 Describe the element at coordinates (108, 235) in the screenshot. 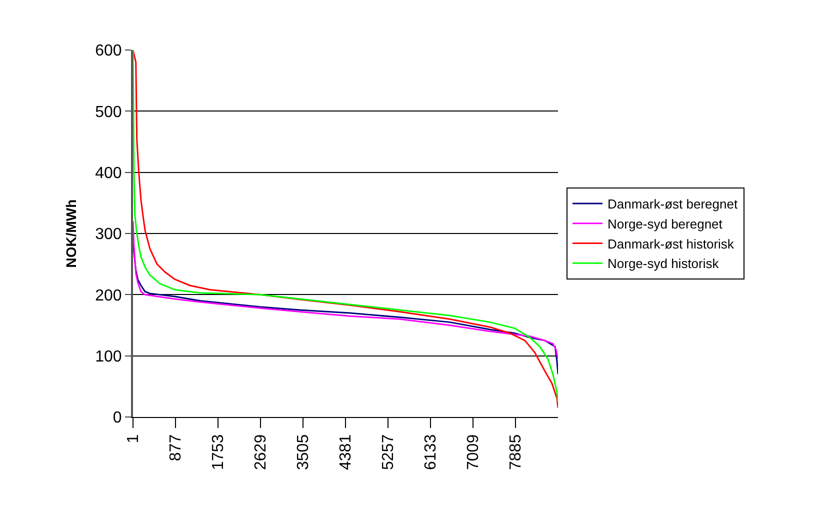

I see `y-tick-label: 300` at that location.